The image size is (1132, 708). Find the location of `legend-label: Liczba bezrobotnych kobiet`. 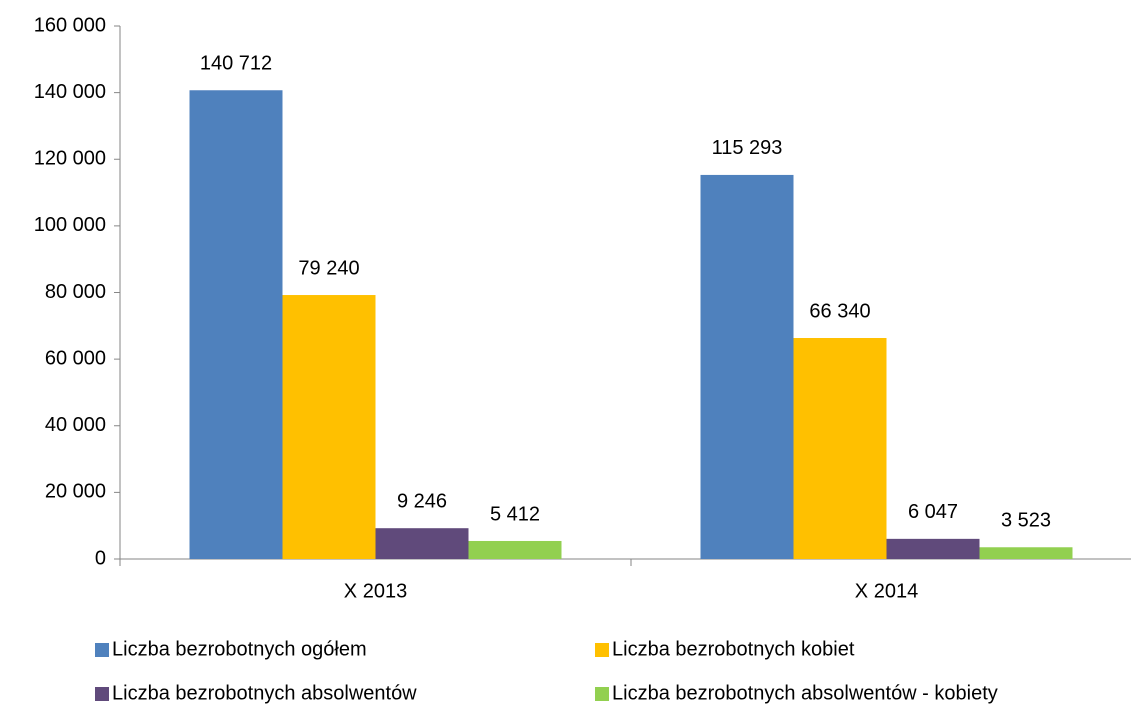

legend-label: Liczba bezrobotnych kobiet is located at coordinates (733, 649).